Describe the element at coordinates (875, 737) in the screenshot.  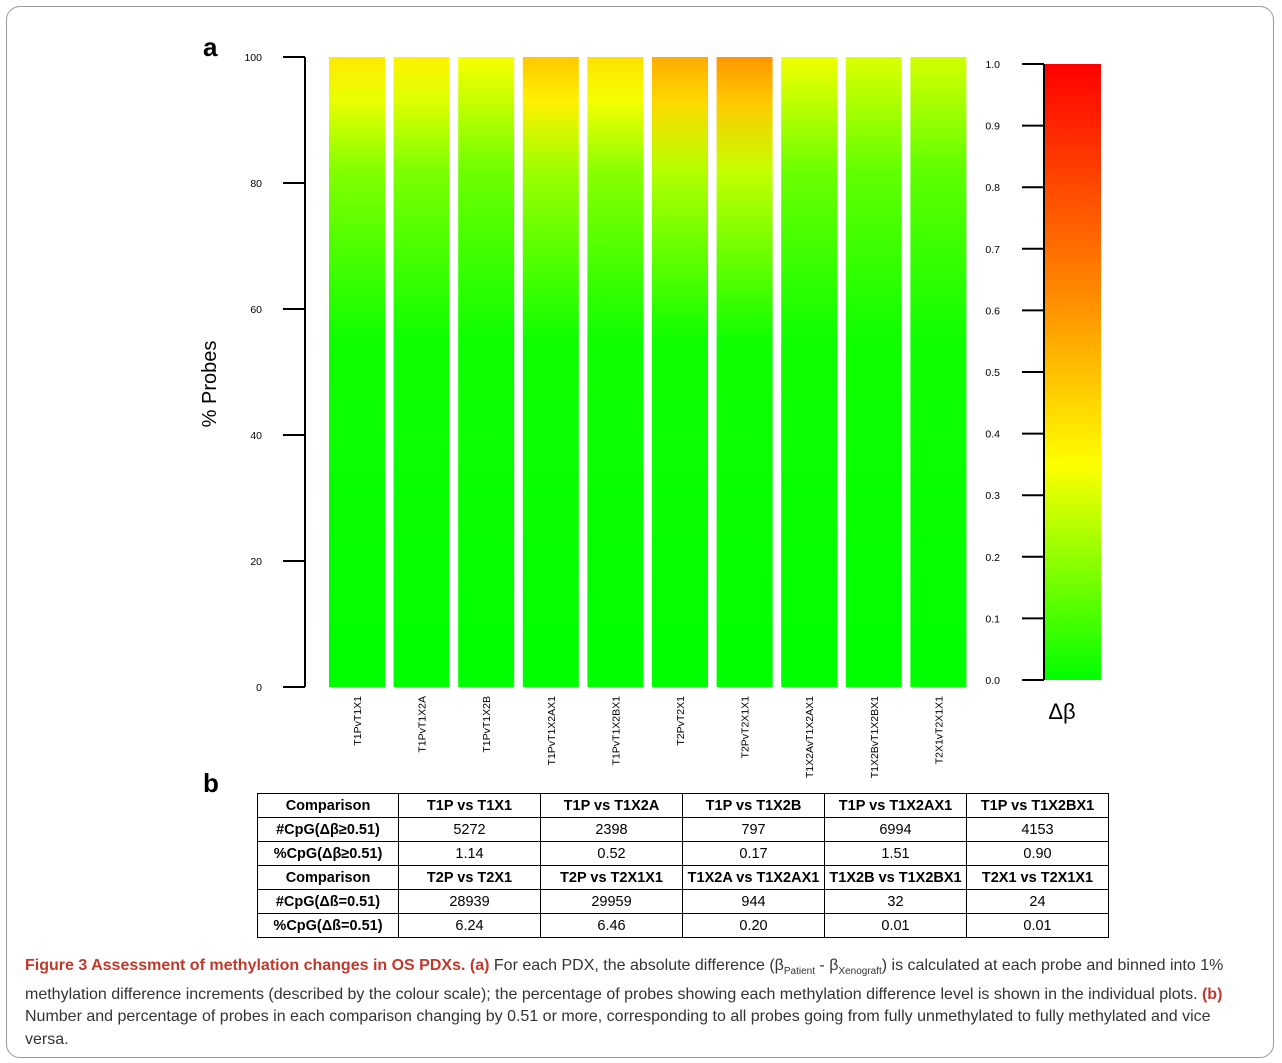
I see `x-tick-label-T1X2BvT1X2BX1: T1X2BvT1X2BX1` at that location.